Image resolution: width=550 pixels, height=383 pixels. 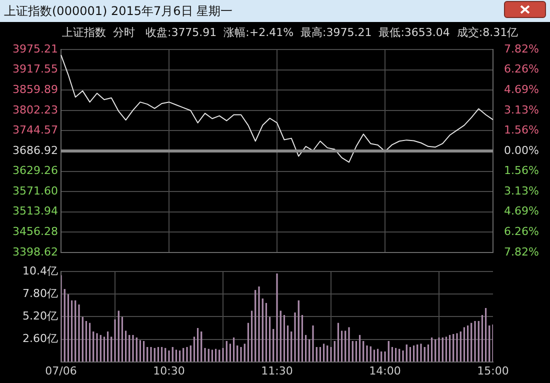 What do you see at coordinates (35, 130) in the screenshot?
I see `y-tick-label: 3744.57` at bounding box center [35, 130].